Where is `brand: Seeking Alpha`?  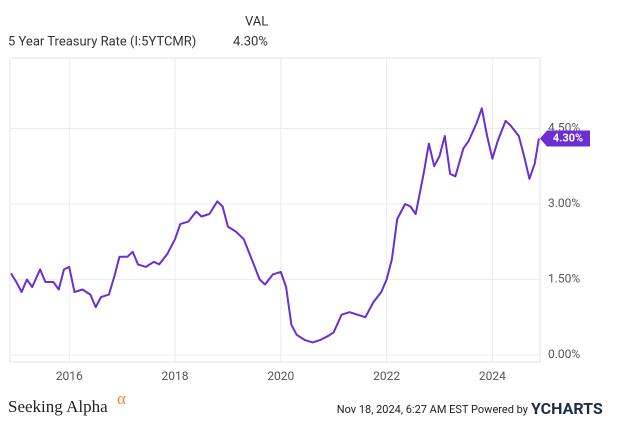 brand: Seeking Alpha is located at coordinates (58, 406).